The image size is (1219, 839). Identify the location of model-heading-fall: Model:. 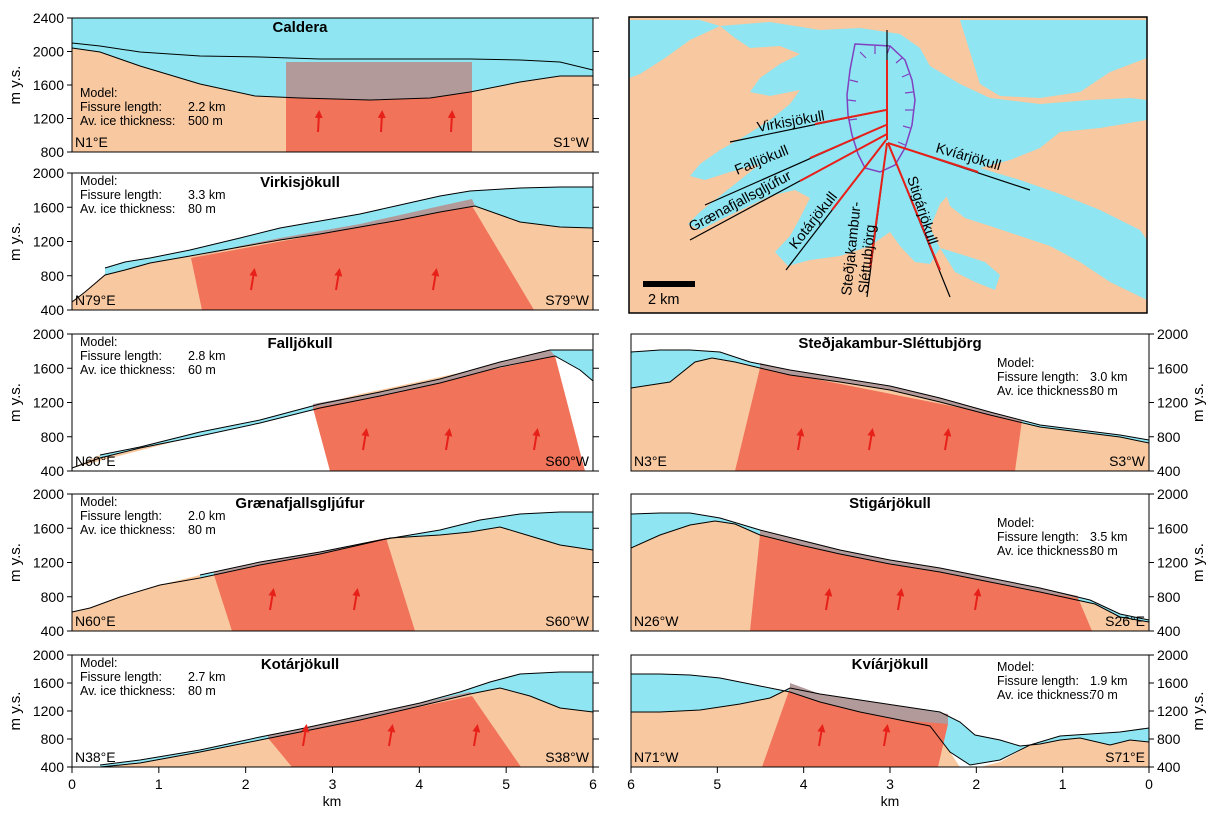
(99, 342).